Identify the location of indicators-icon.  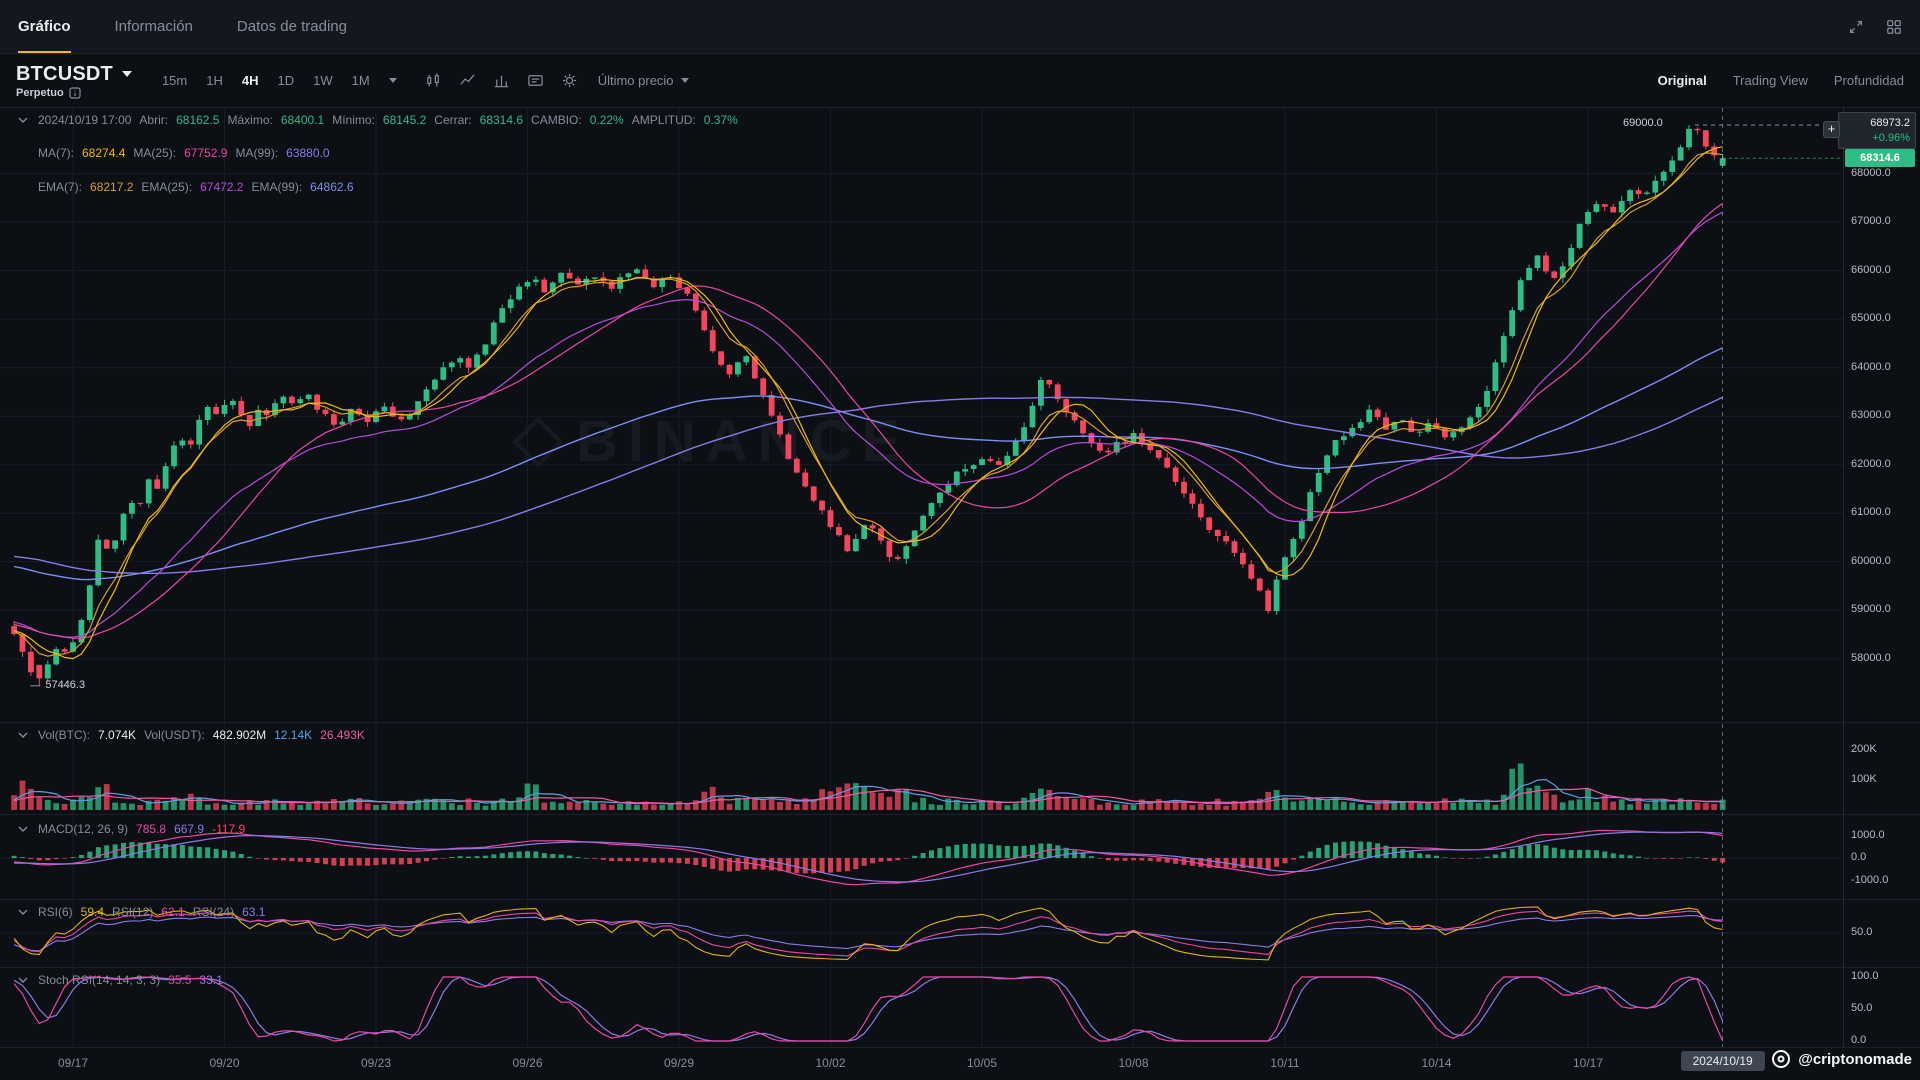
(501, 80).